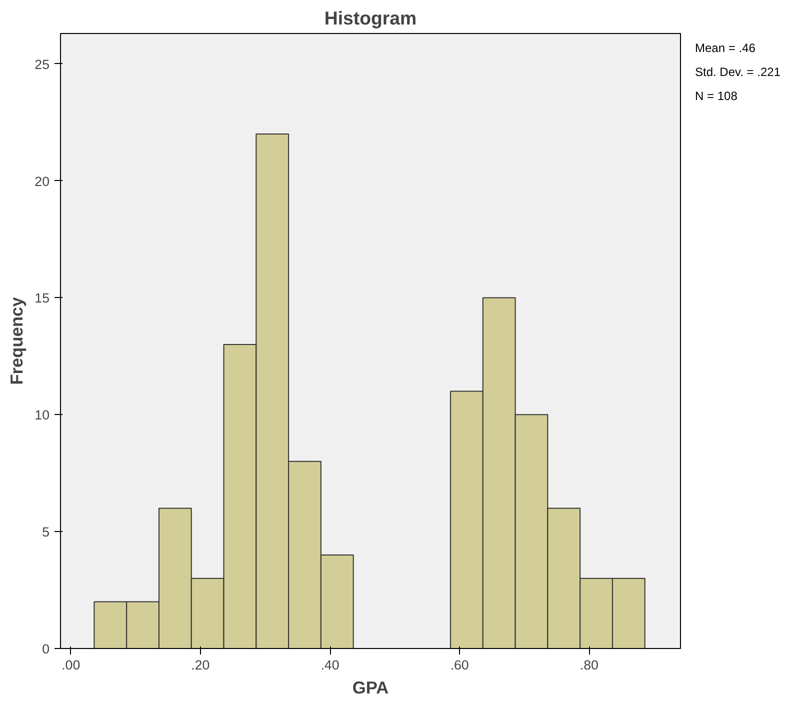 Image resolution: width=804 pixels, height=708 pixels. I want to click on text: N = 108, so click(716, 96).